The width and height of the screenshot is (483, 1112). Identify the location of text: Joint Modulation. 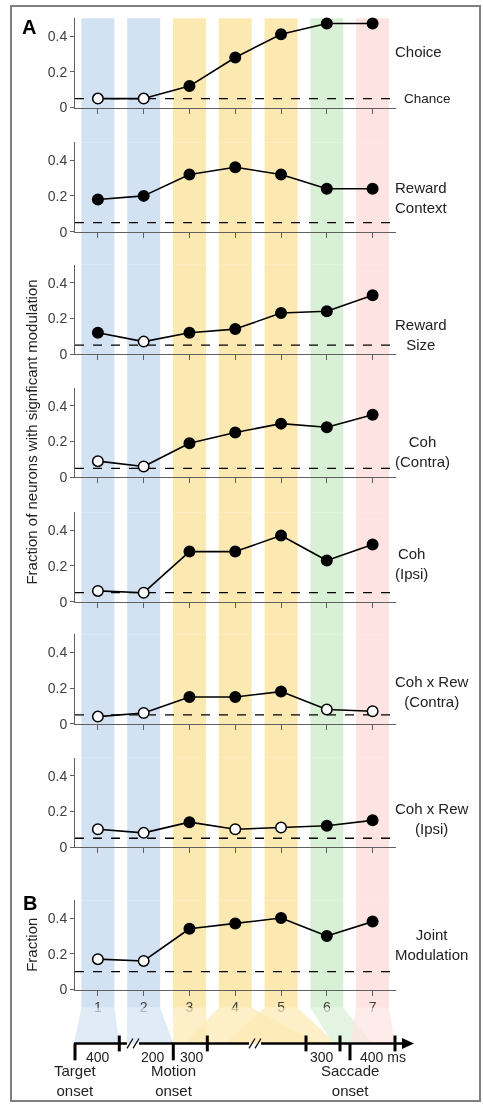
(432, 944).